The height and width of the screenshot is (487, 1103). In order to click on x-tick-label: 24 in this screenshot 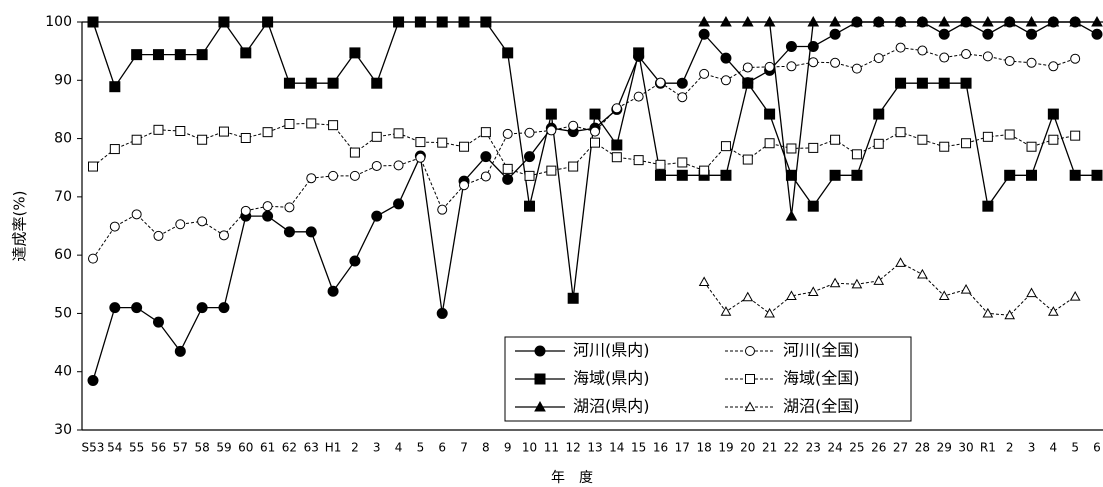, I will do `click(834, 448)`.